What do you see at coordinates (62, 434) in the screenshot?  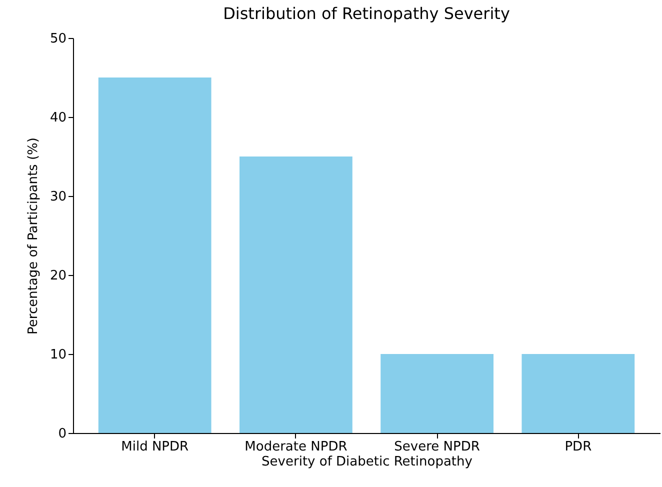 I see `y-tick-label: 0` at bounding box center [62, 434].